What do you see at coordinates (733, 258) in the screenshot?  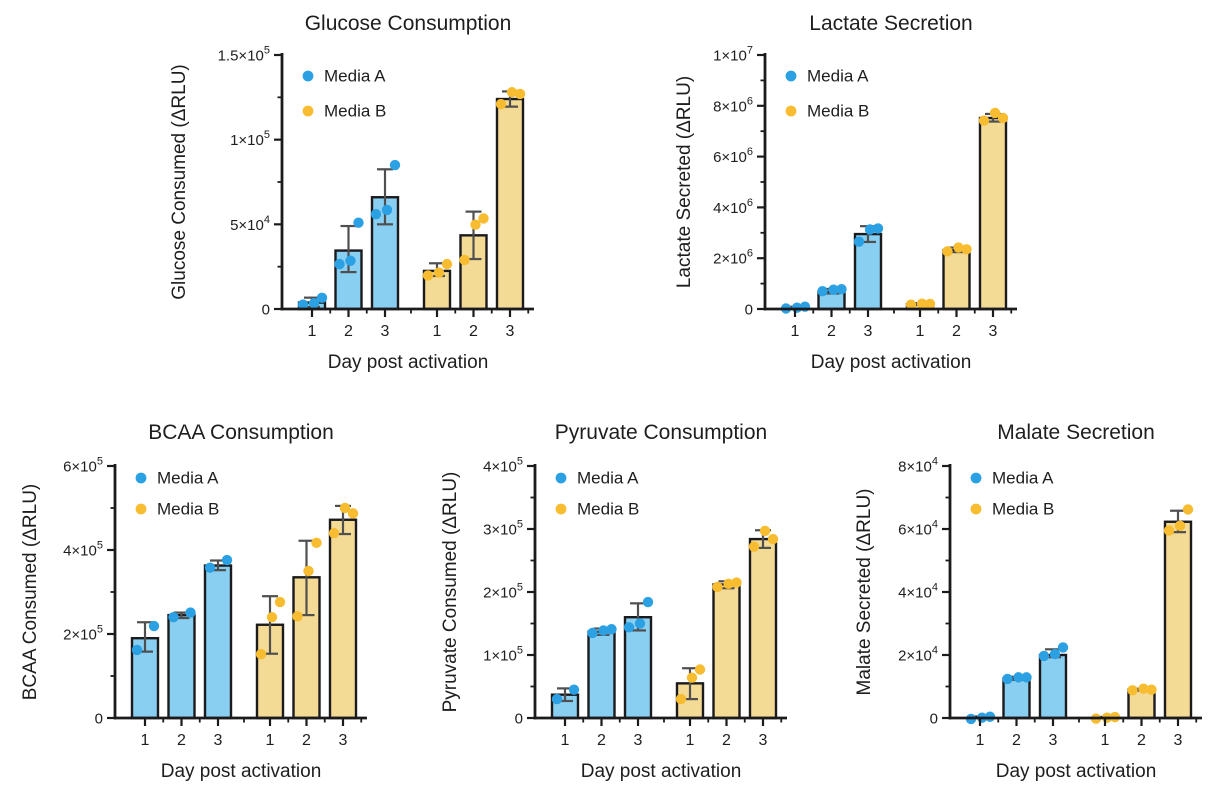 I see `y-tick-label: 2×10⁶` at bounding box center [733, 258].